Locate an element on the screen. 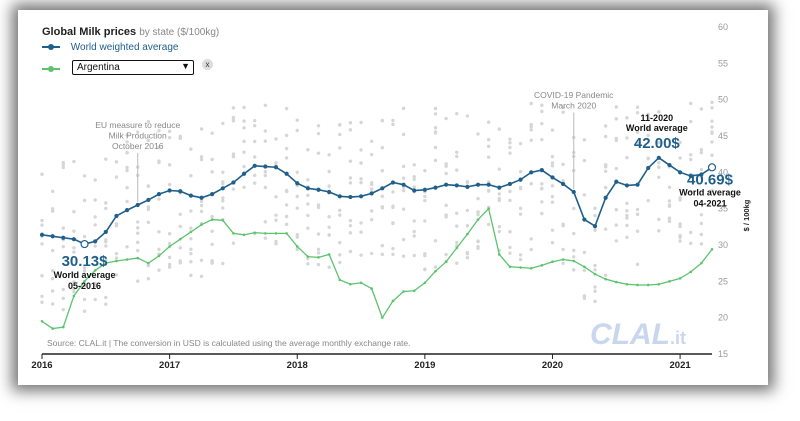 Image resolution: width=800 pixels, height=421 pixels. event-annotation-label: Milk Production is located at coordinates (138, 136).